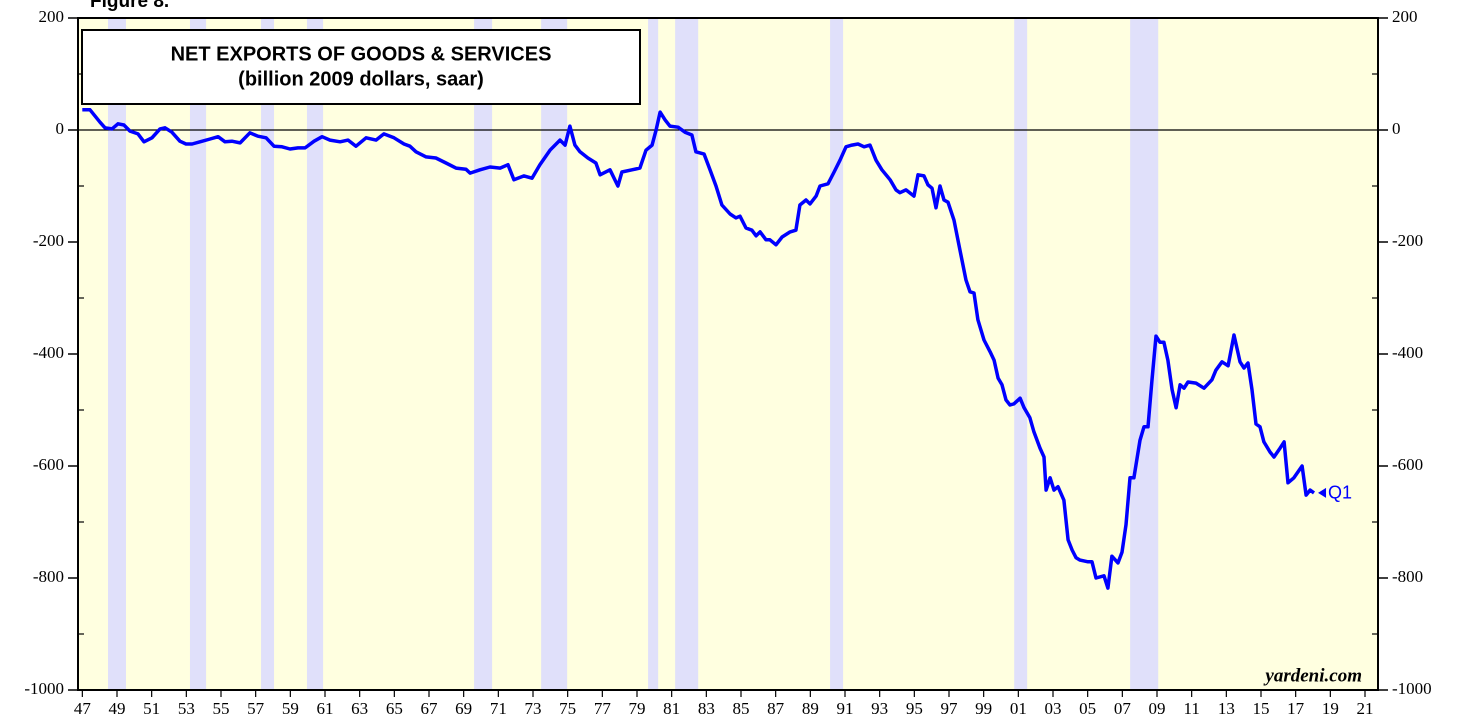  What do you see at coordinates (1018, 708) in the screenshot?
I see `x-tick-label: 01` at bounding box center [1018, 708].